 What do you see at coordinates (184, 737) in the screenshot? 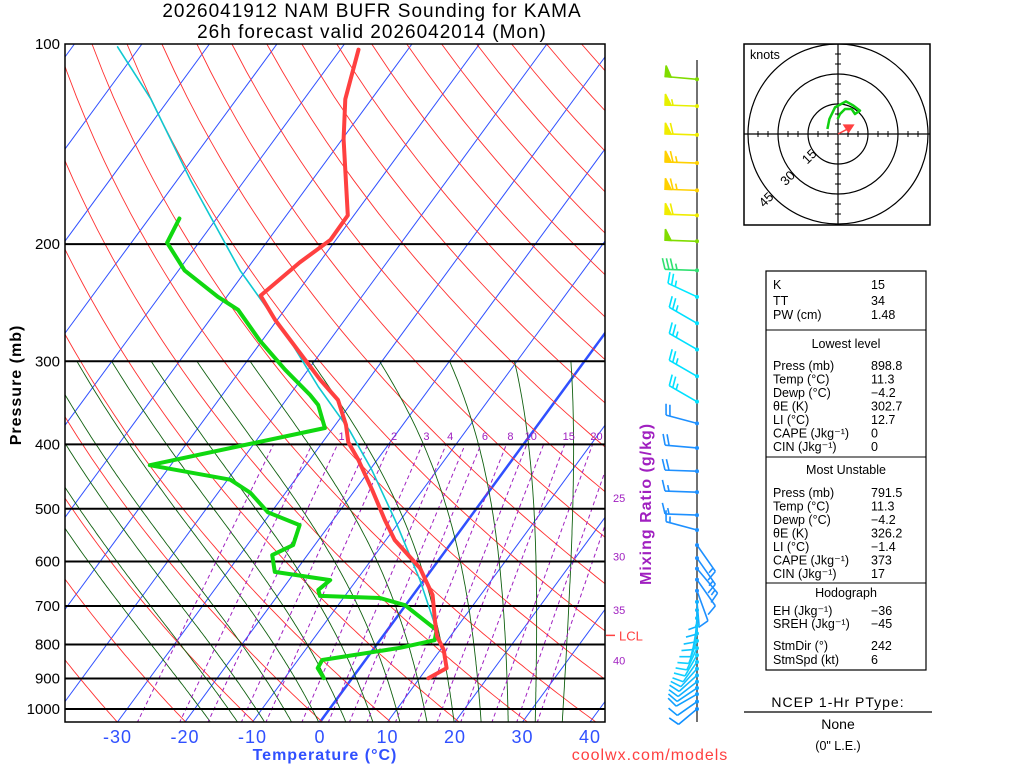
I see `temperature-tick-label: -20` at bounding box center [184, 737].